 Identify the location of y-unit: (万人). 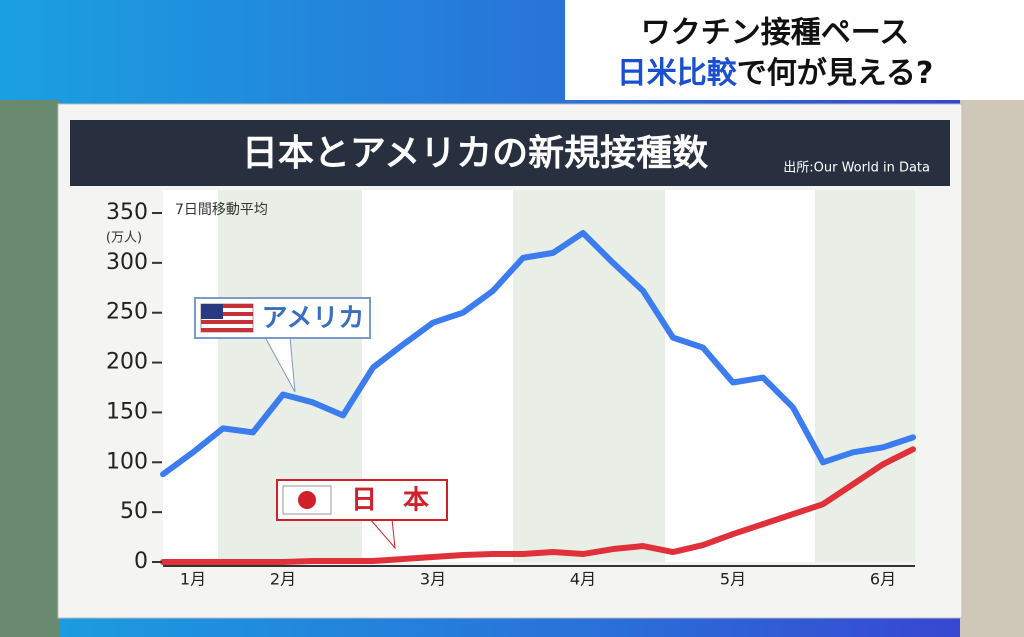
(124, 238).